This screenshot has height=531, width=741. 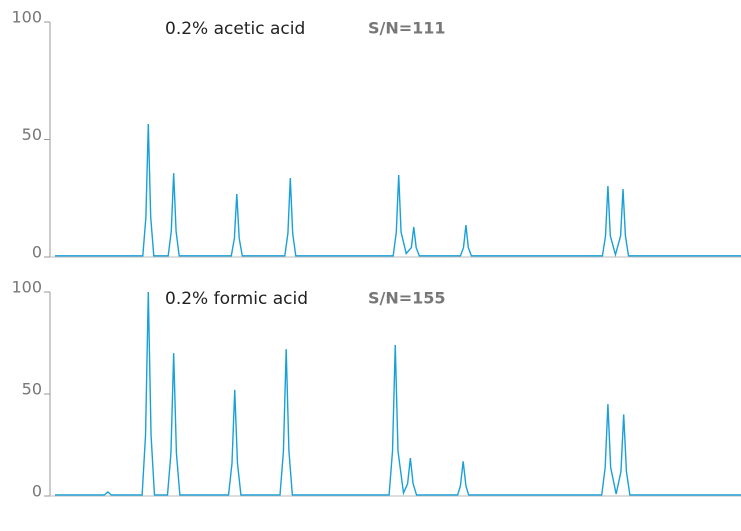 I want to click on annotation: S/N=155, so click(x=407, y=298).